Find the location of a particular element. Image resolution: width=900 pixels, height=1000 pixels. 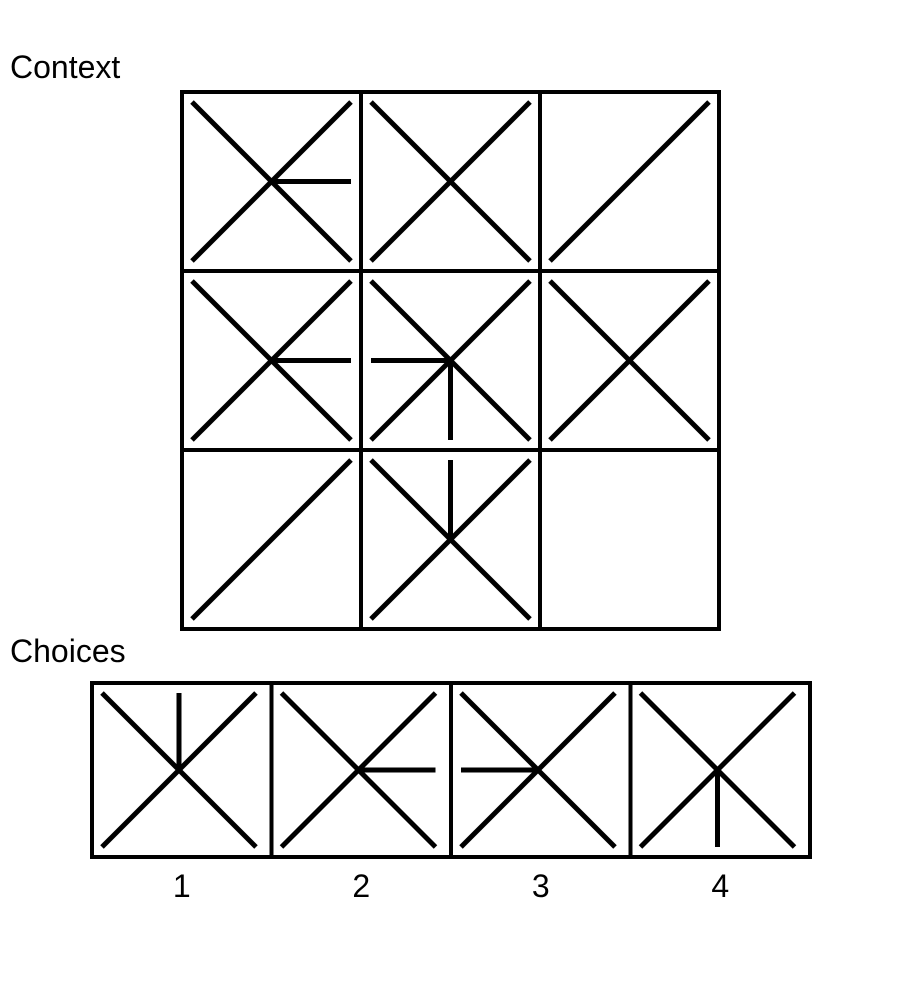

choices-heading: Choices is located at coordinates (68, 651).